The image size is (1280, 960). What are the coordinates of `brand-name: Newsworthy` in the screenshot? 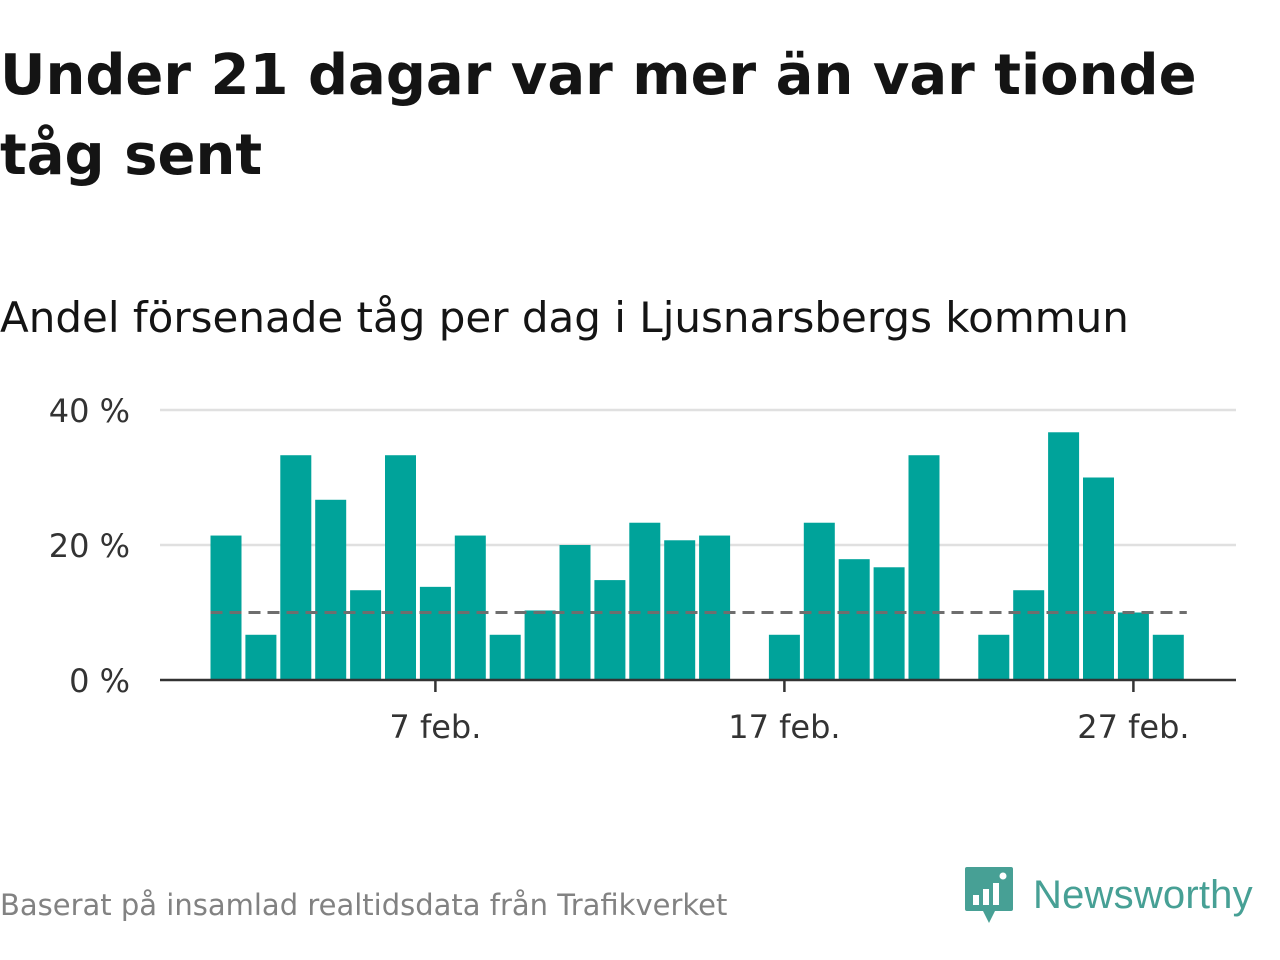 It's located at (1143, 894).